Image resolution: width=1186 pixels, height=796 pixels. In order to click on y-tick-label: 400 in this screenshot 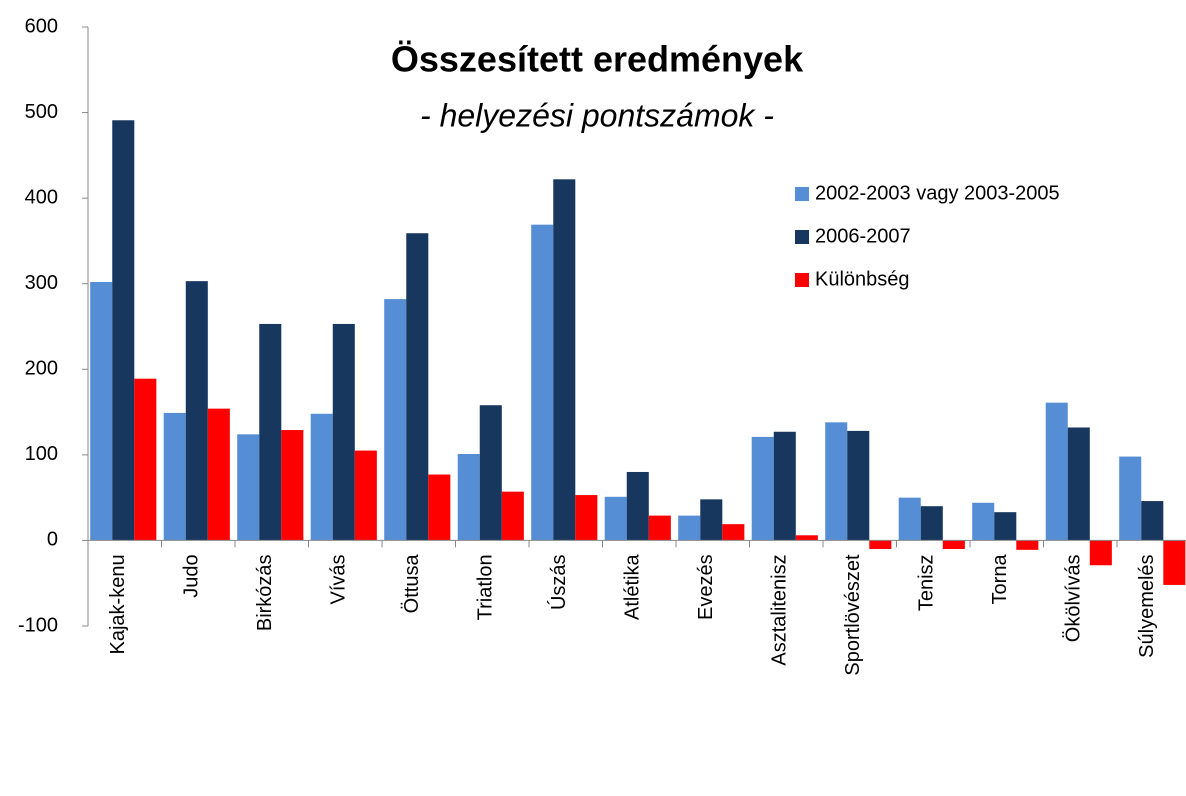, I will do `click(41, 197)`.